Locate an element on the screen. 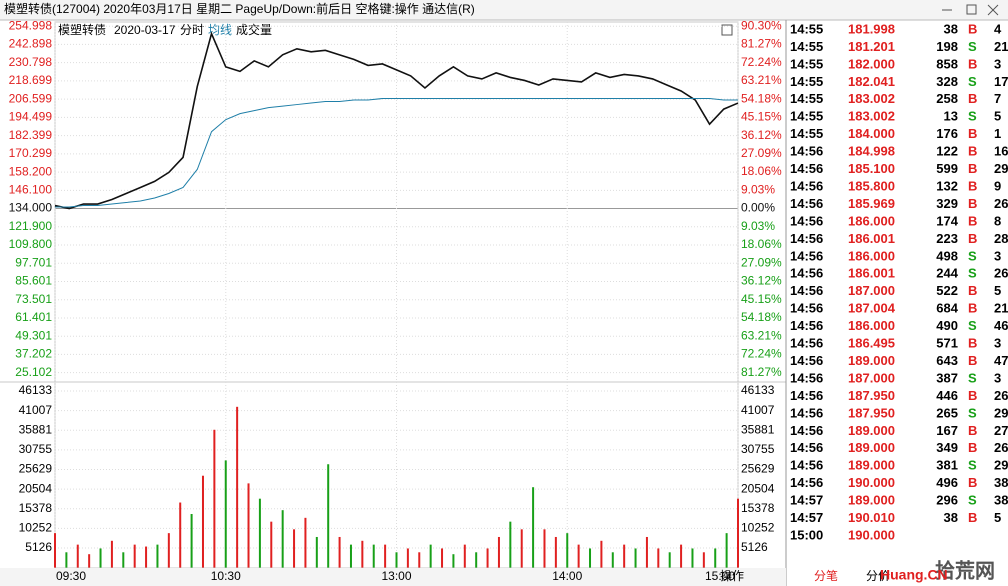 The height and width of the screenshot is (586, 1008). y-tick-label: 182.399 is located at coordinates (31, 135).